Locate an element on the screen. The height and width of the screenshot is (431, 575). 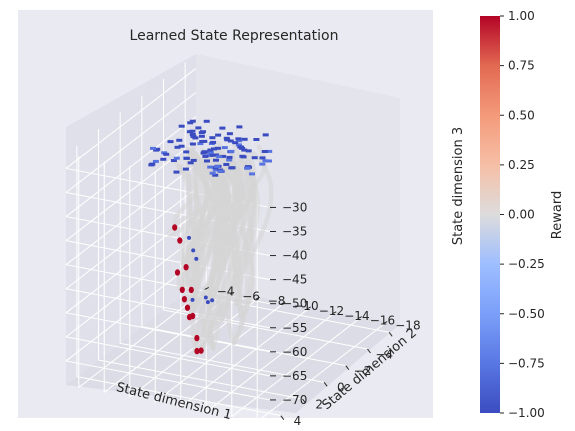
chart-title: Learned State Representation is located at coordinates (234, 36).